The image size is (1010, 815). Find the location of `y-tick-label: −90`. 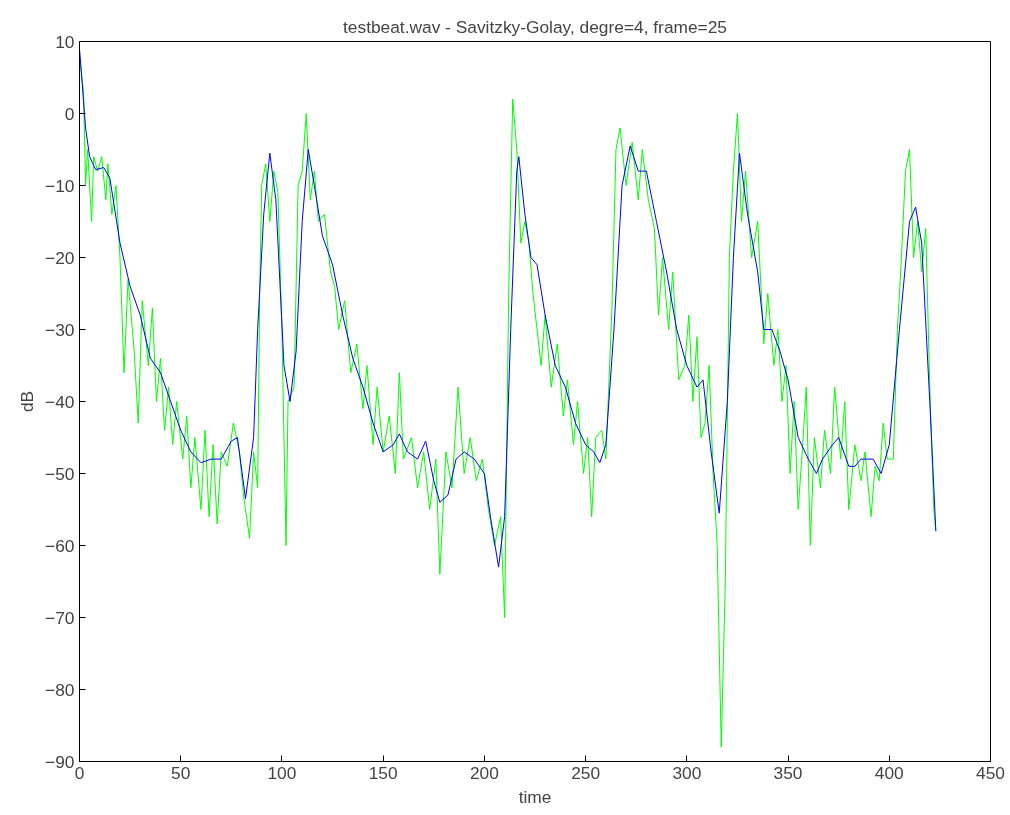

y-tick-label: −90 is located at coordinates (60, 761).